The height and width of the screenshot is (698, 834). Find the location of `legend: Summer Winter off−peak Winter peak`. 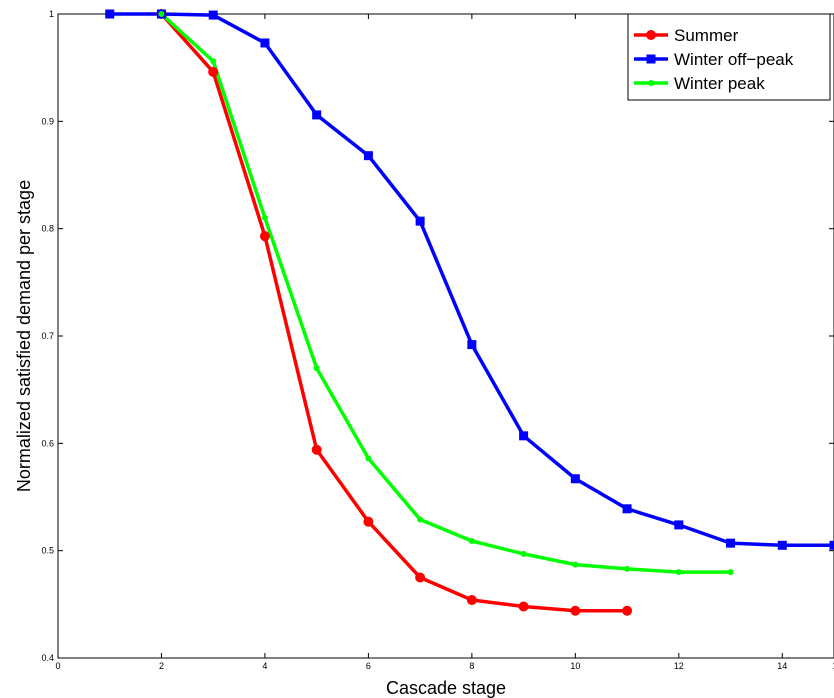

legend: Summer Winter off−peak Winter peak is located at coordinates (729, 57).